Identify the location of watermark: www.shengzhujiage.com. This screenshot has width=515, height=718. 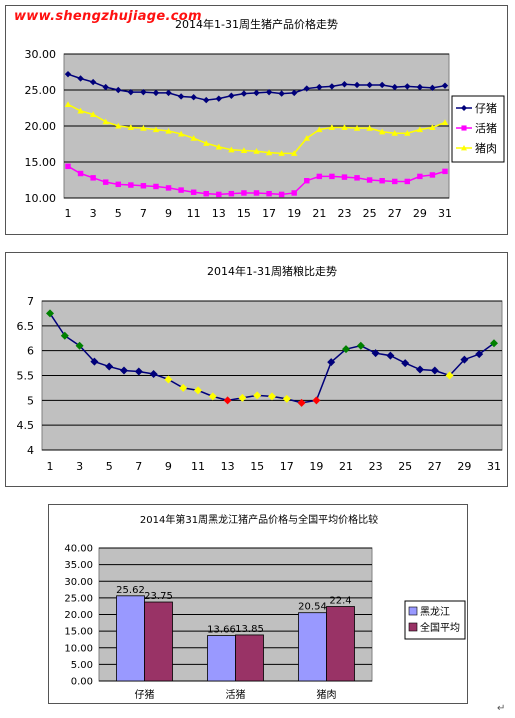
(108, 16).